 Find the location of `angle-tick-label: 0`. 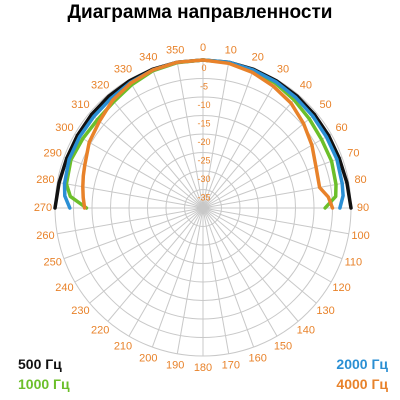

angle-tick-label: 0 is located at coordinates (203, 48).